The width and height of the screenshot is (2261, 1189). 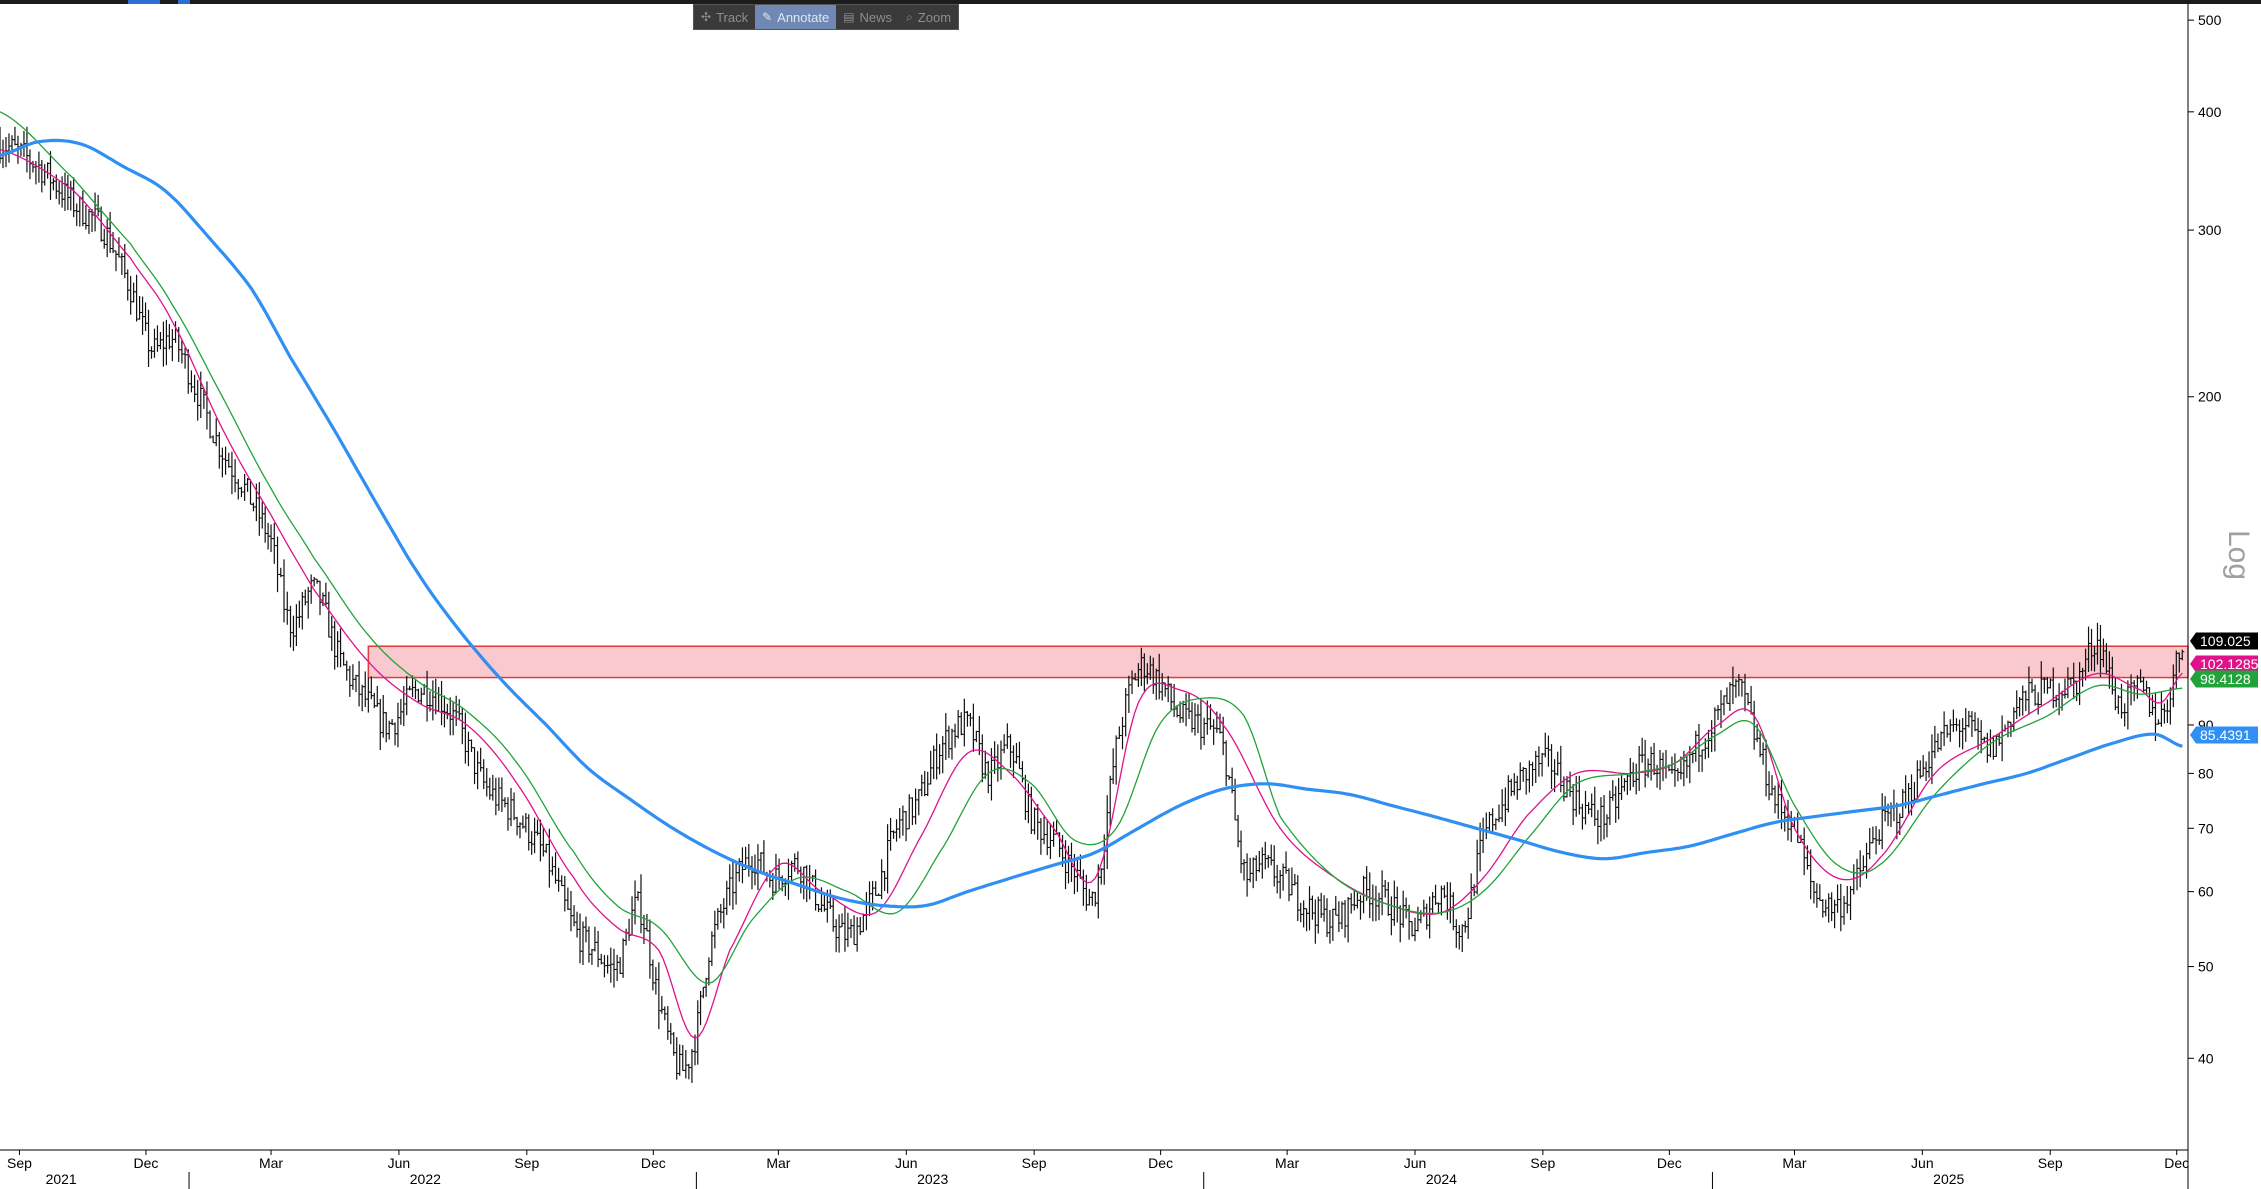 I want to click on x-year-label: 2025, so click(x=1948, y=1179).